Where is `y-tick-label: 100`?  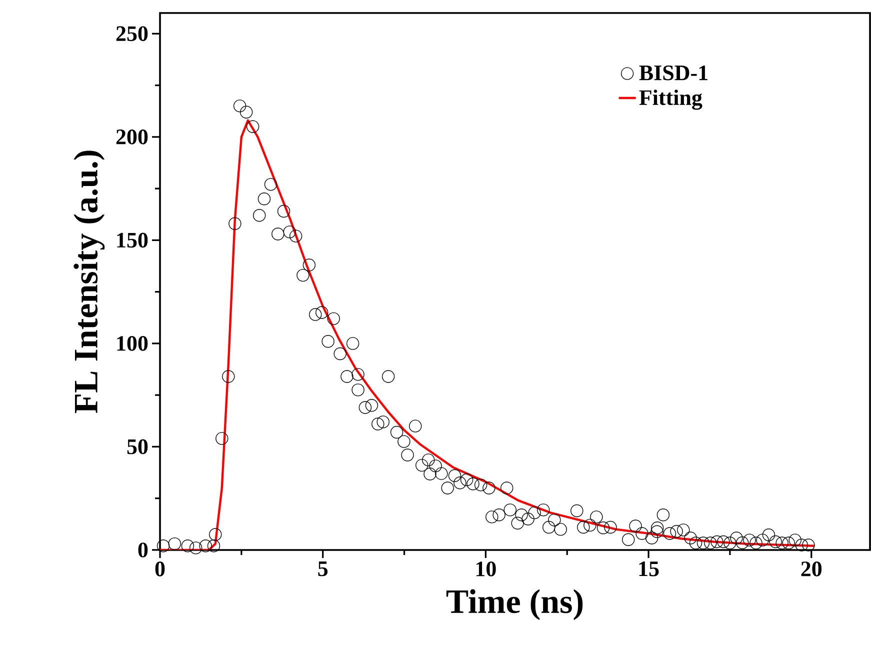
y-tick-label: 100 is located at coordinates (132, 343).